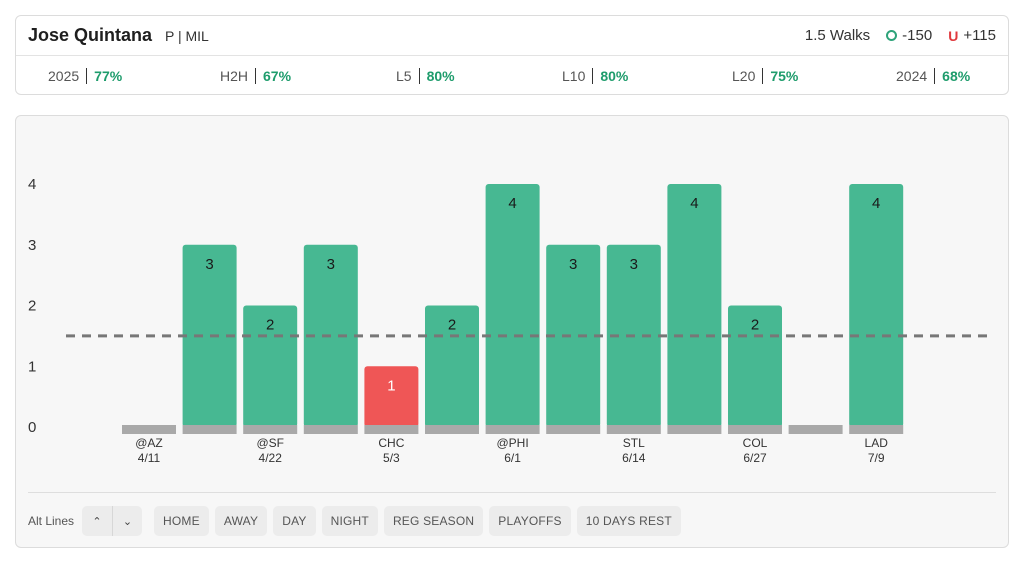 This screenshot has width=1024, height=563. What do you see at coordinates (900, 35) in the screenshot?
I see `odds-group: 1.5 Walks -150 U +115` at bounding box center [900, 35].